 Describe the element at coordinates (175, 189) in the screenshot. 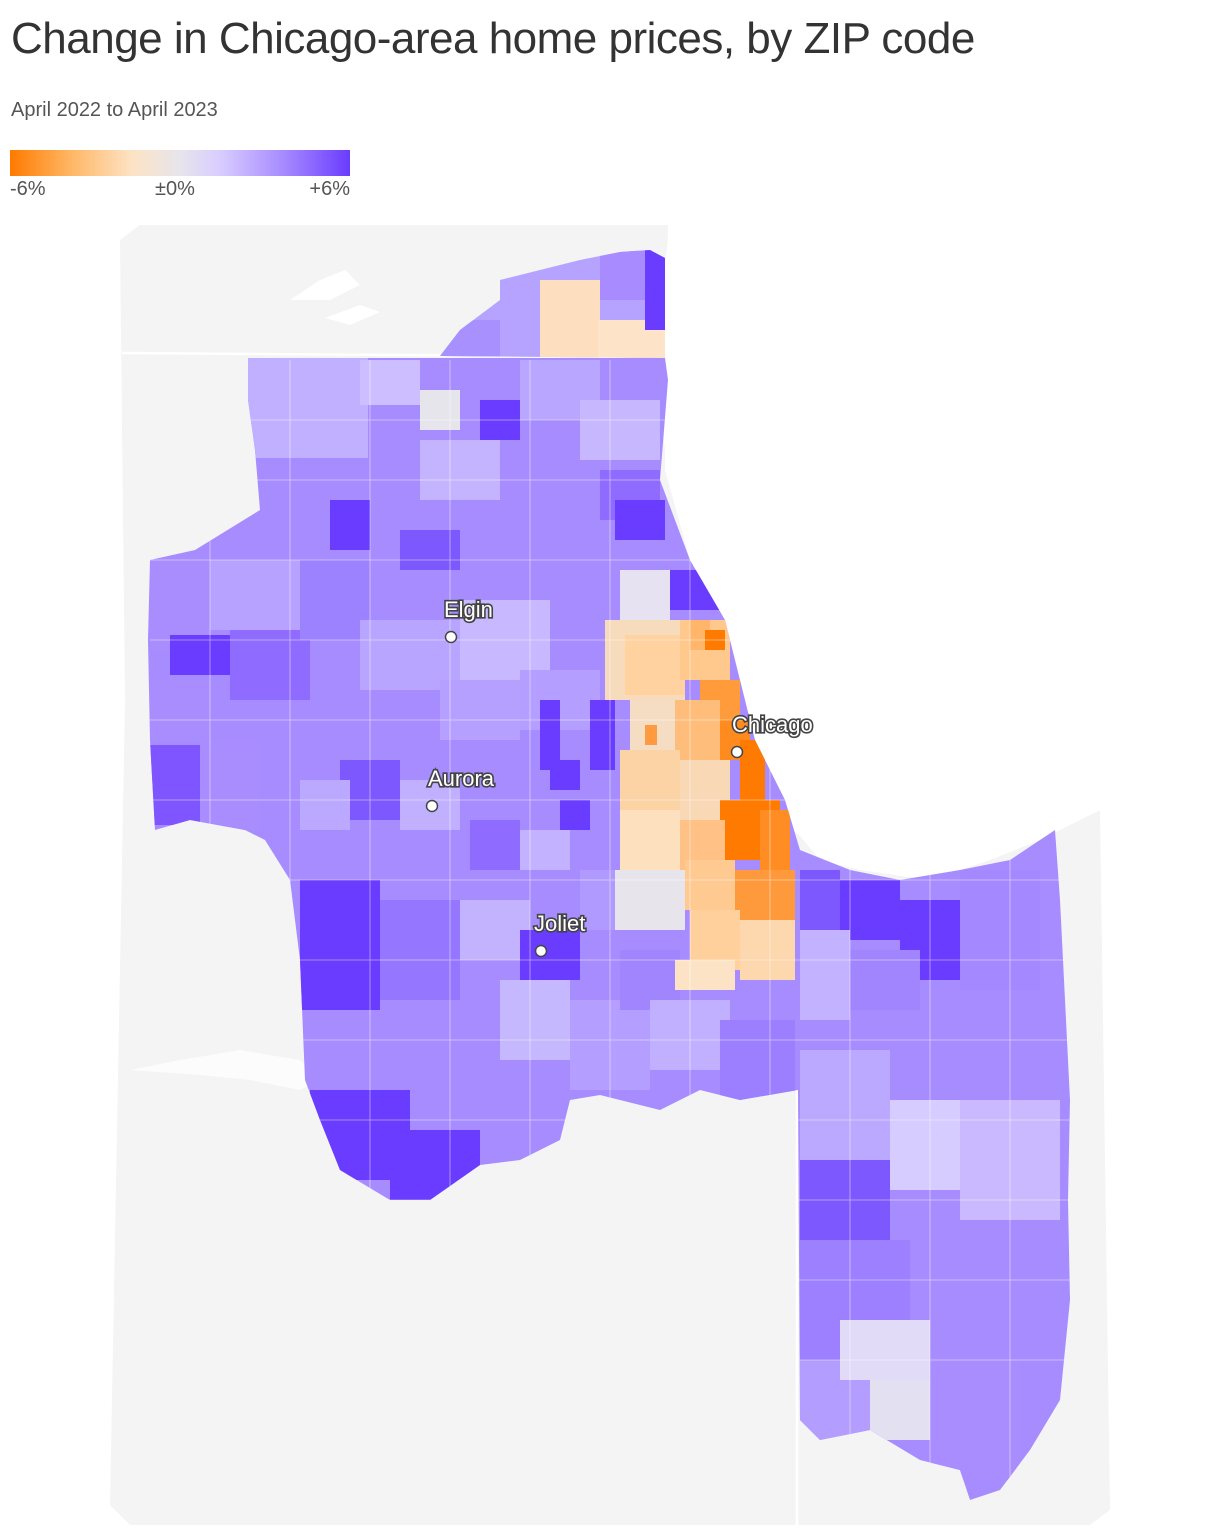

I see `legend-mid-label: ±0%` at that location.